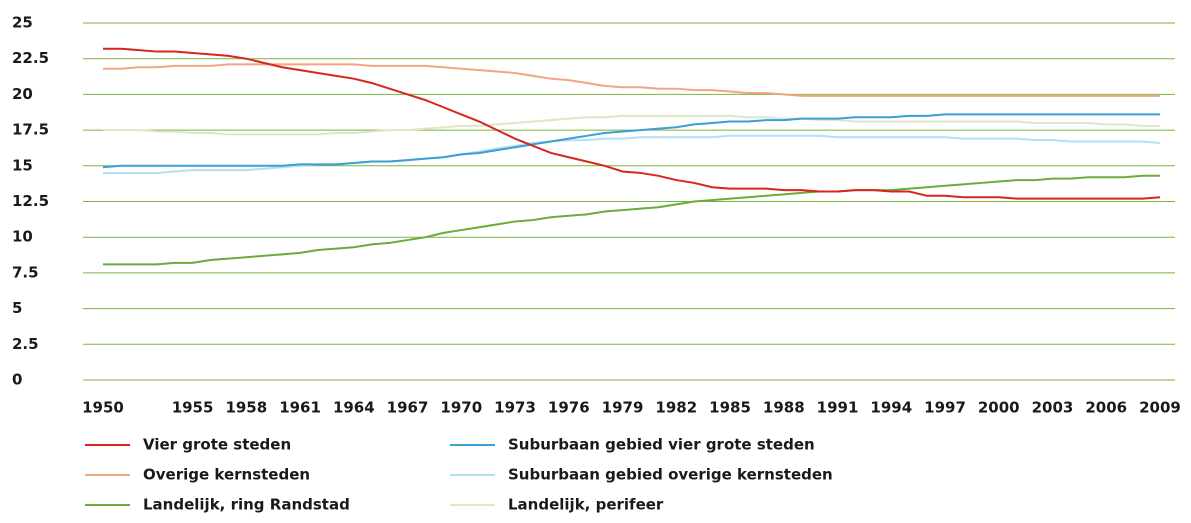  What do you see at coordinates (730, 408) in the screenshot?
I see `x-tick-label: 1985` at bounding box center [730, 408].